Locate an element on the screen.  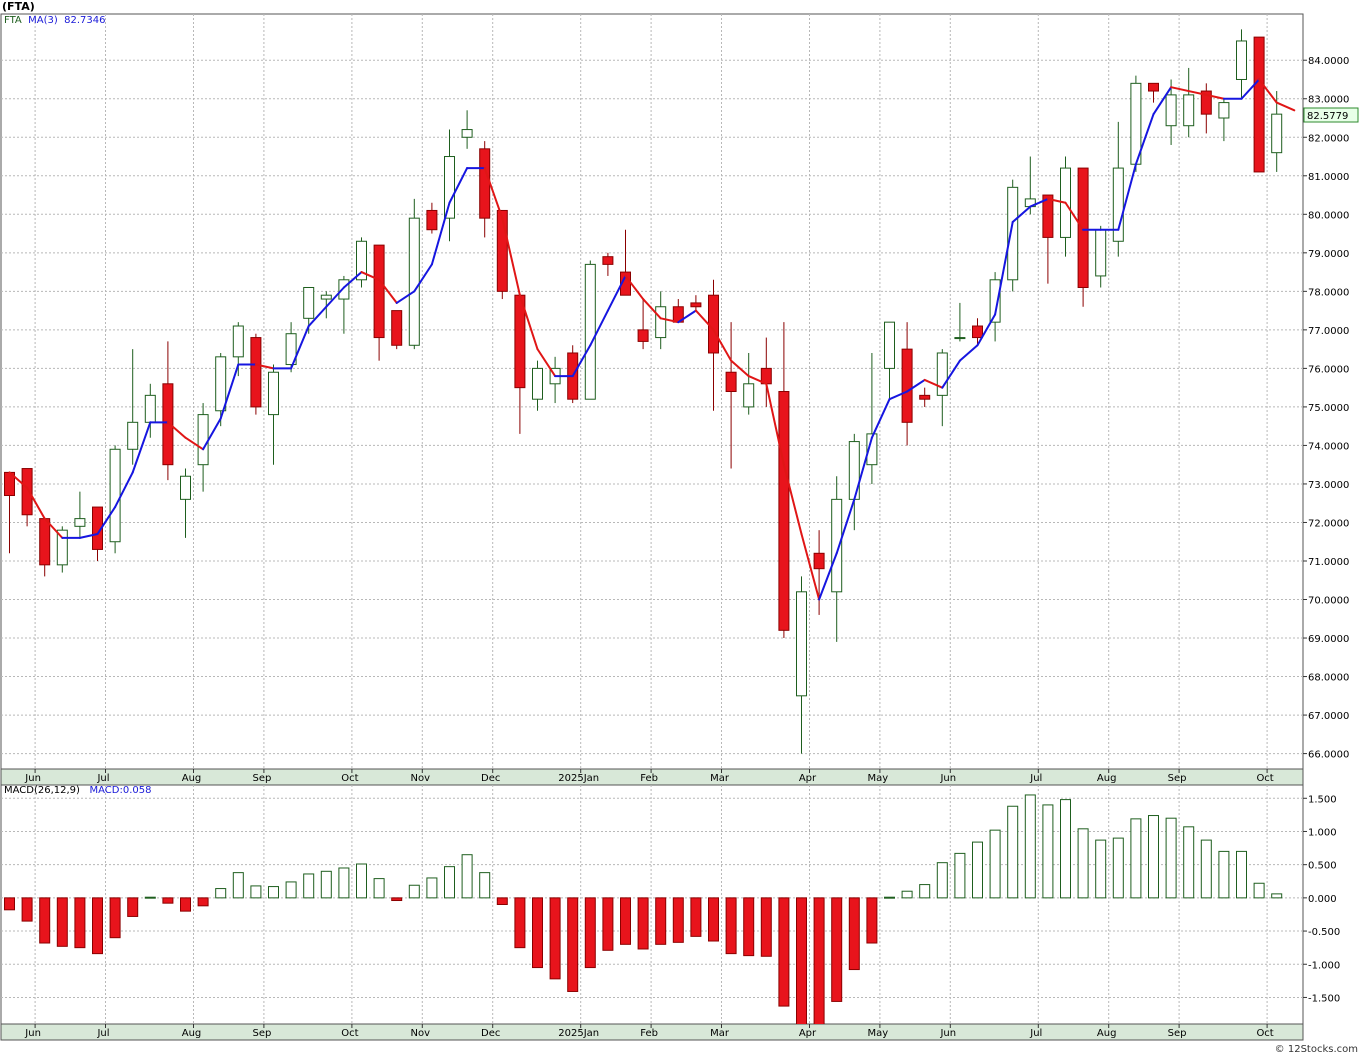
x-tick-label-bottom: Feb is located at coordinates (649, 1033).